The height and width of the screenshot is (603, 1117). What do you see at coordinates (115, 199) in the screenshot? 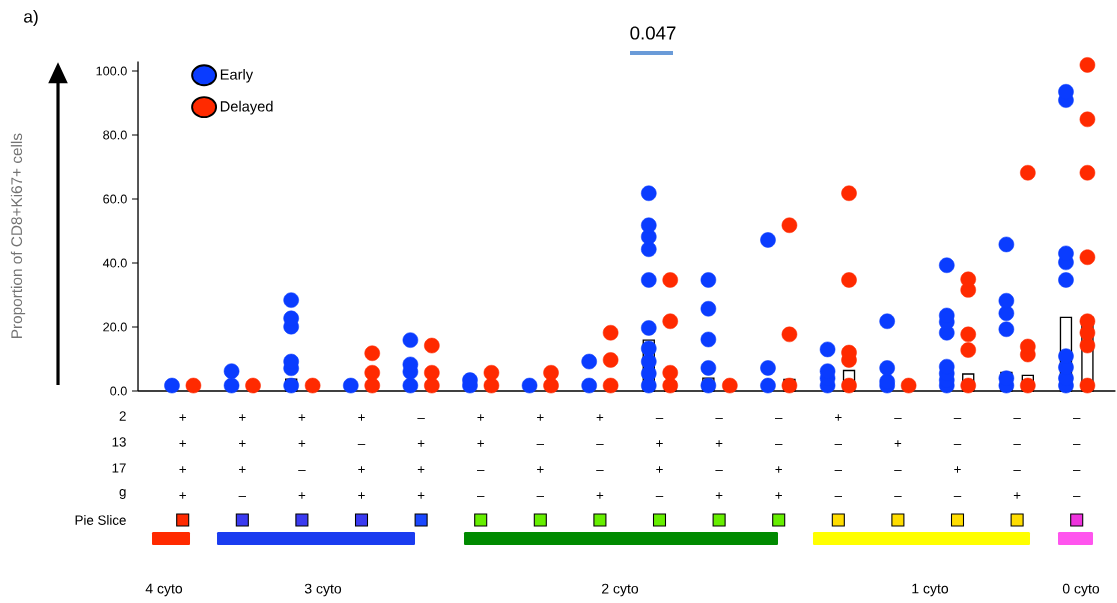
I see `y-tick-label: 60.0` at bounding box center [115, 199].